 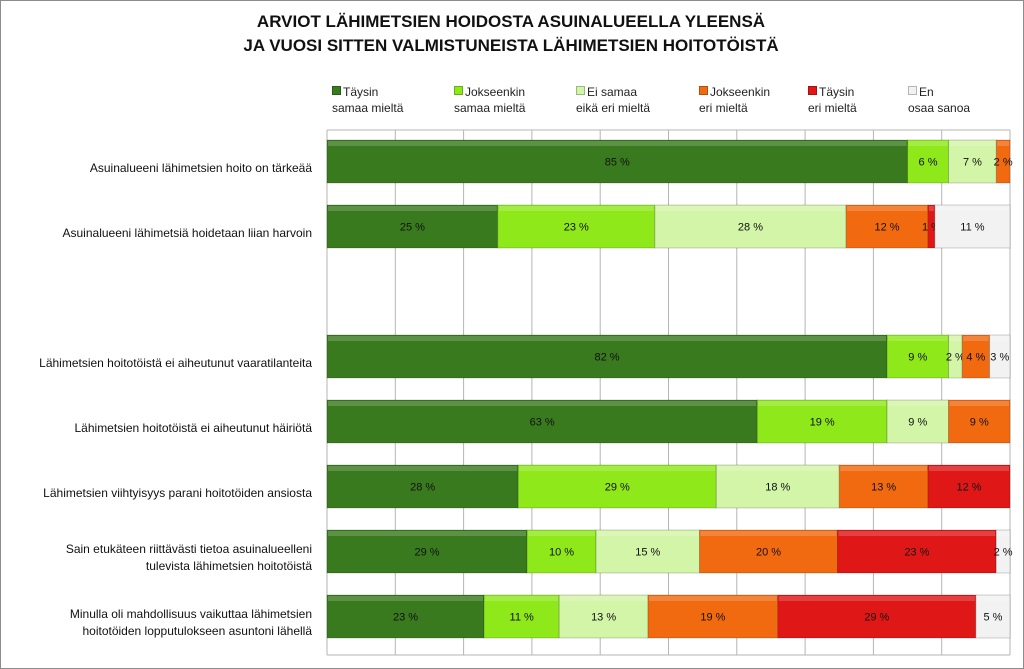 What do you see at coordinates (612, 92) in the screenshot?
I see `legend-label: Ei samaa` at bounding box center [612, 92].